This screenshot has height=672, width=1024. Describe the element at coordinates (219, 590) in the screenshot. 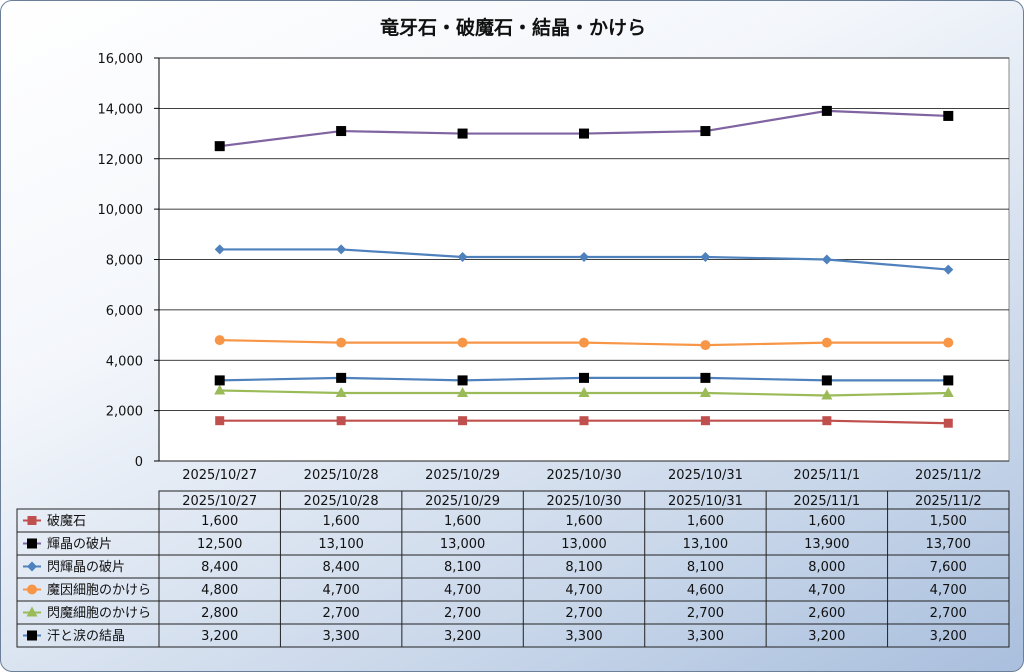

I see `table-cell: 4,800` at that location.